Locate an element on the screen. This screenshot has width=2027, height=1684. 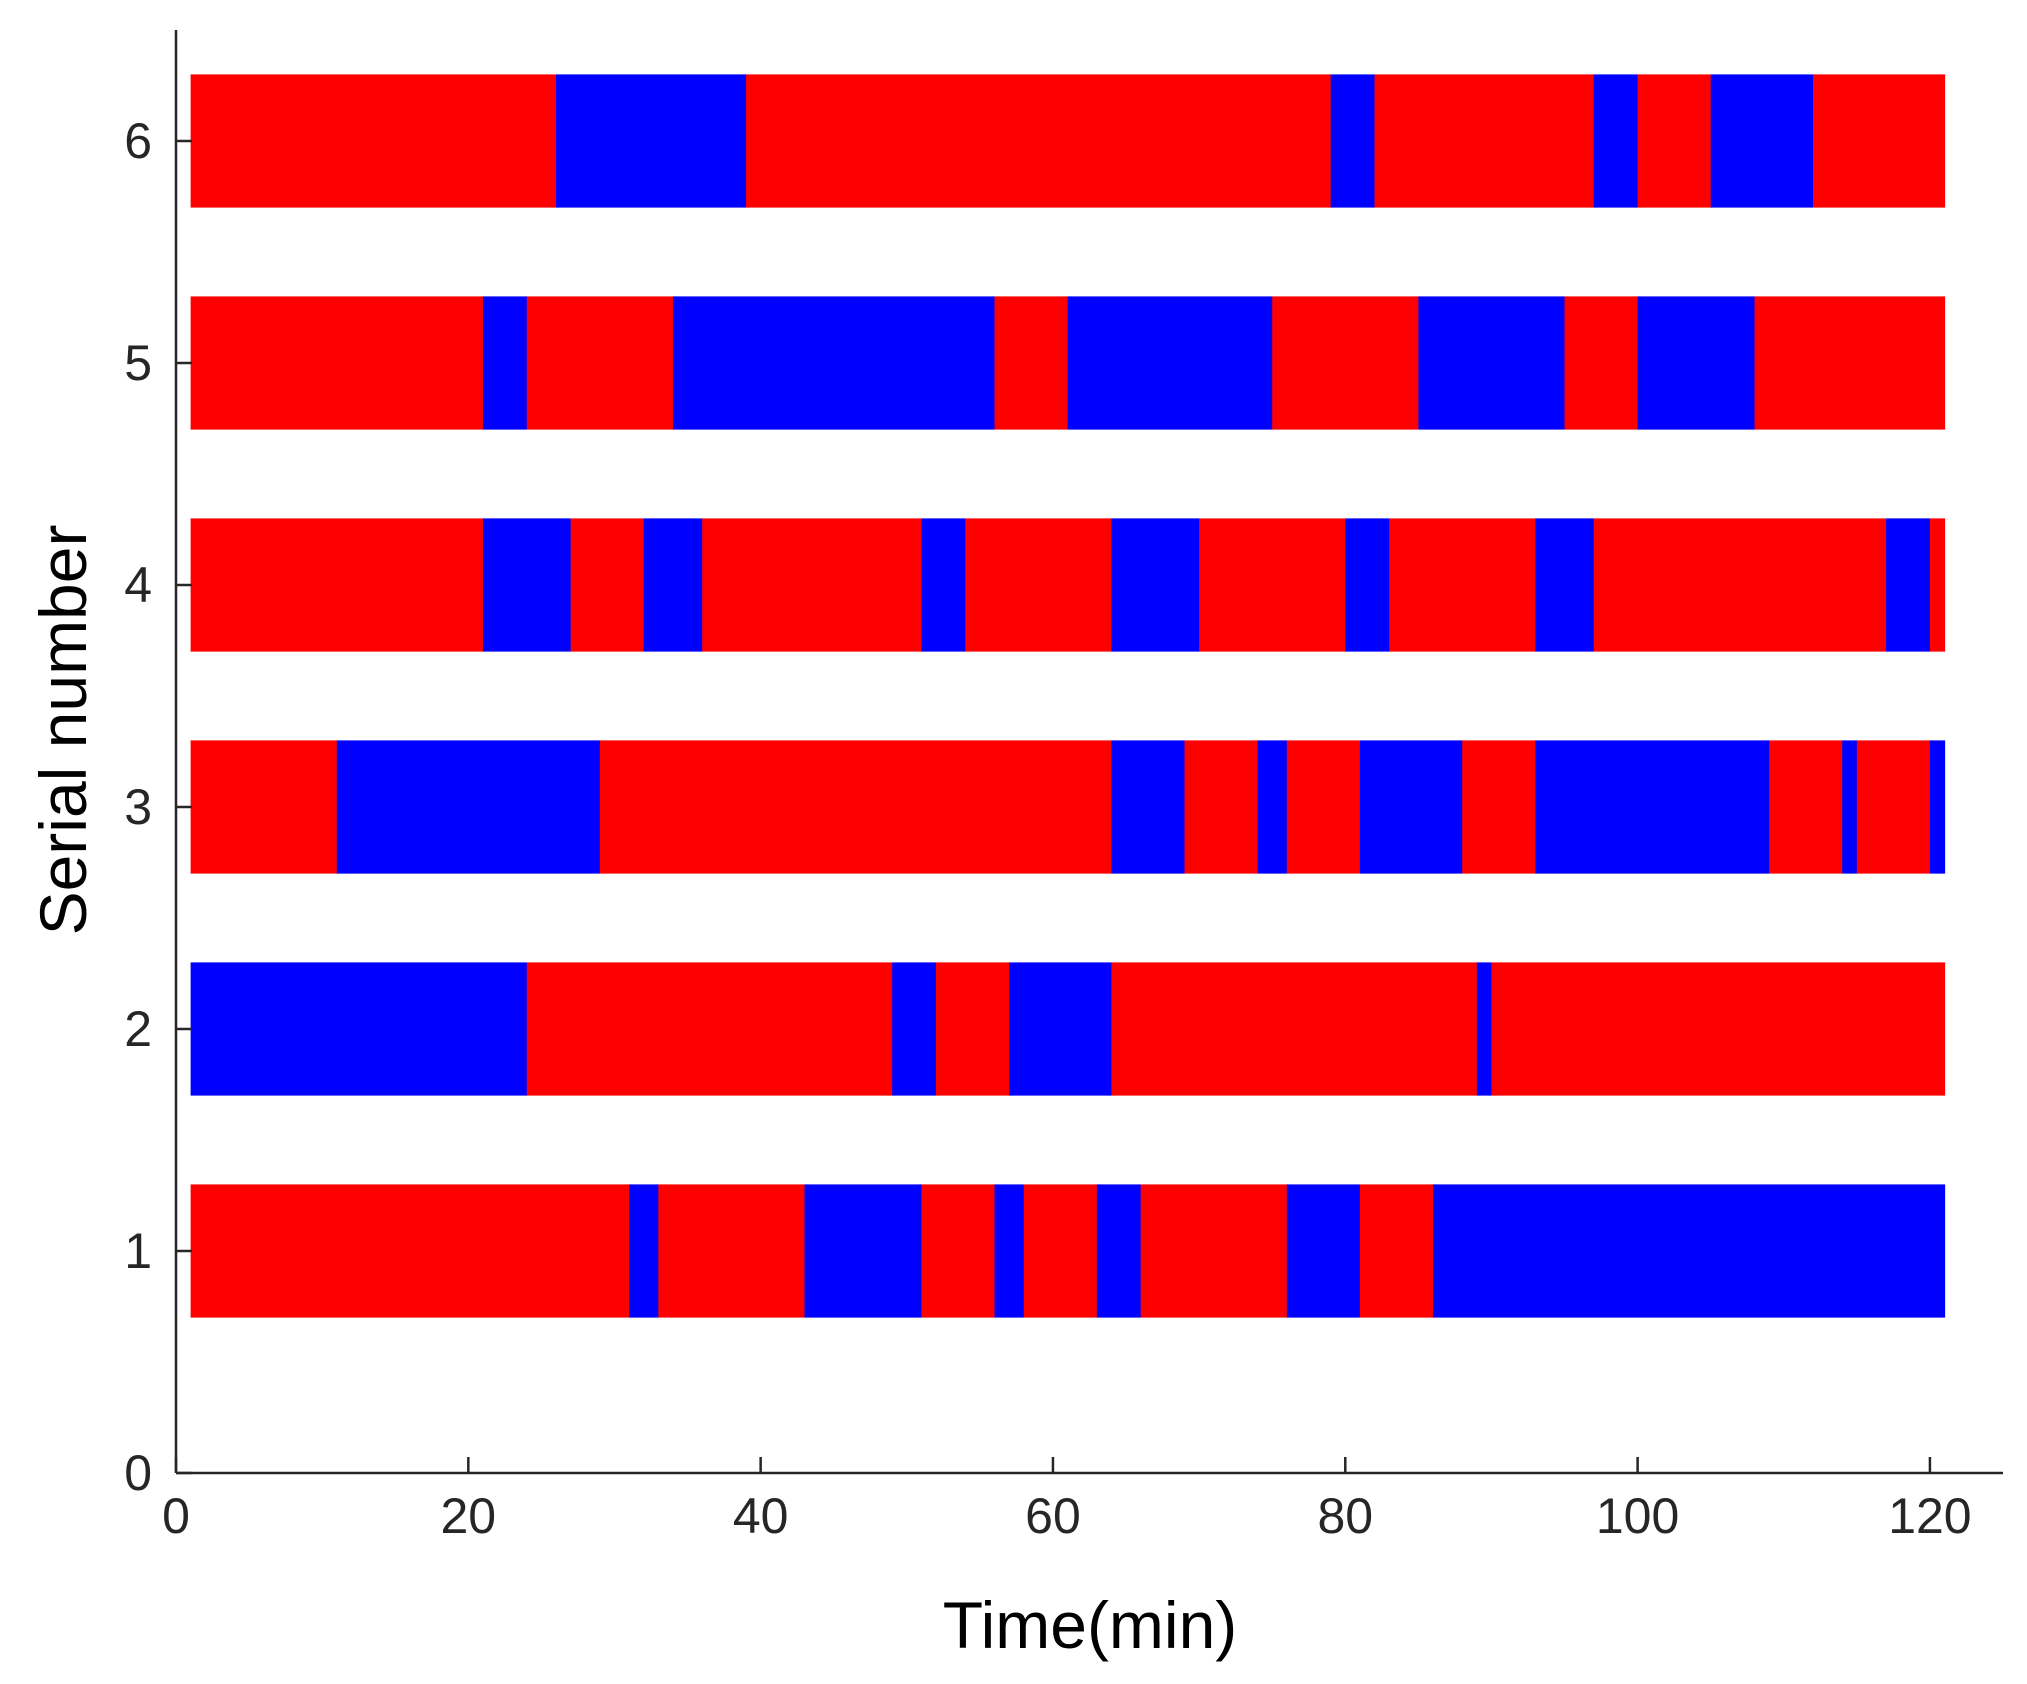
x-axis-title: Time(min) is located at coordinates (1090, 1625).